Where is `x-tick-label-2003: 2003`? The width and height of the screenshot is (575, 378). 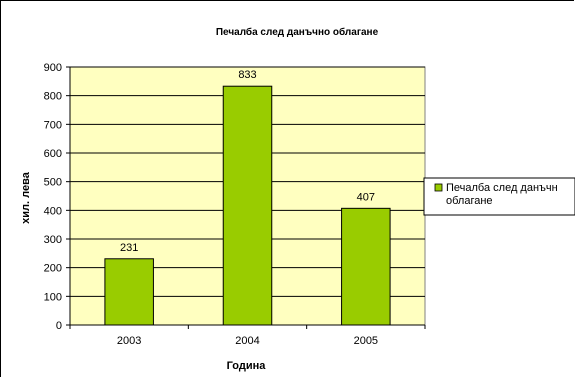
x-tick-label-2003: 2003 is located at coordinates (129, 341).